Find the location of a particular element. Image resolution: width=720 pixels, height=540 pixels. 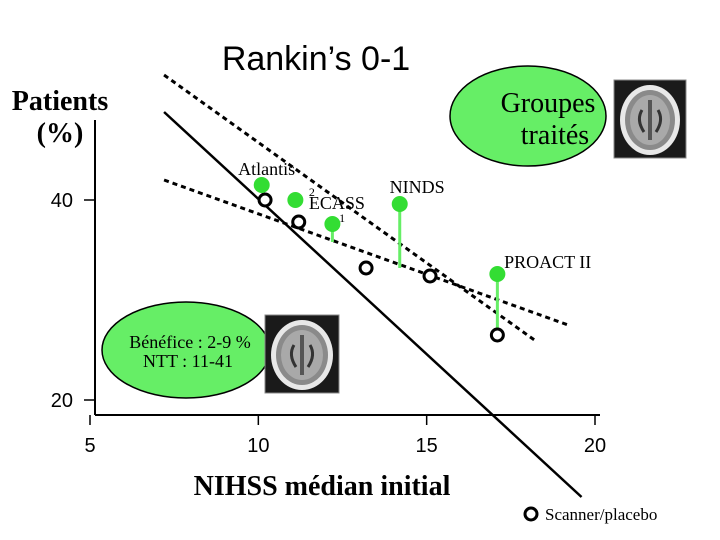

benefit-stems is located at coordinates (414, 269).